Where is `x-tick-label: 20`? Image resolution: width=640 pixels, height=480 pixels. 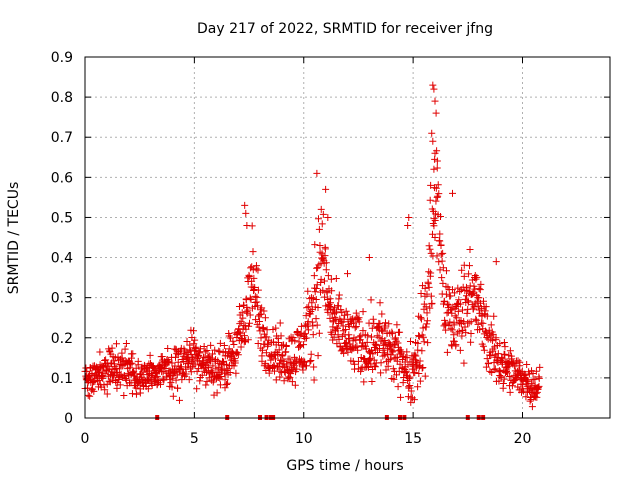
x-tick-label: 20 is located at coordinates (523, 439).